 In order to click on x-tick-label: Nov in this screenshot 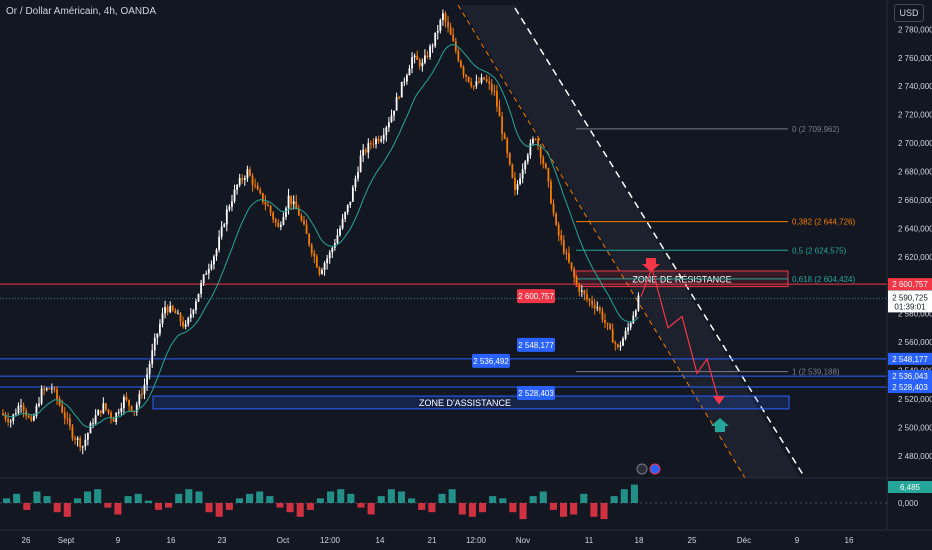, I will do `click(523, 540)`.